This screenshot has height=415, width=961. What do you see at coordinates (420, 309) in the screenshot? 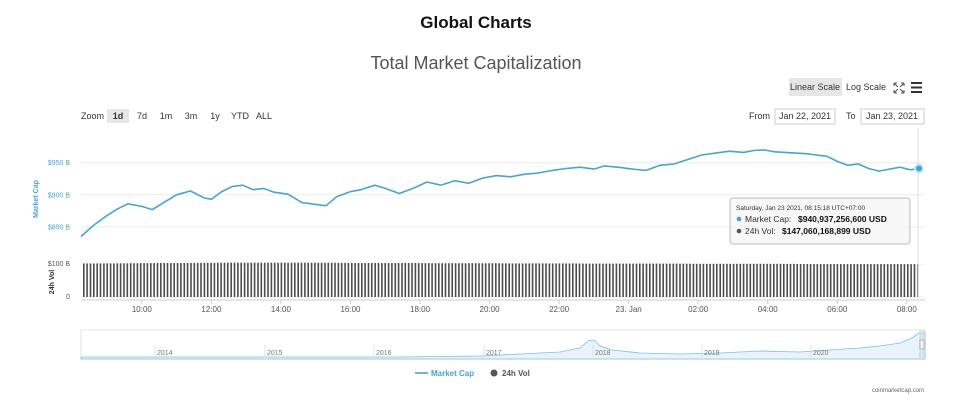
I see `x-tick-label: 18:00` at bounding box center [420, 309].